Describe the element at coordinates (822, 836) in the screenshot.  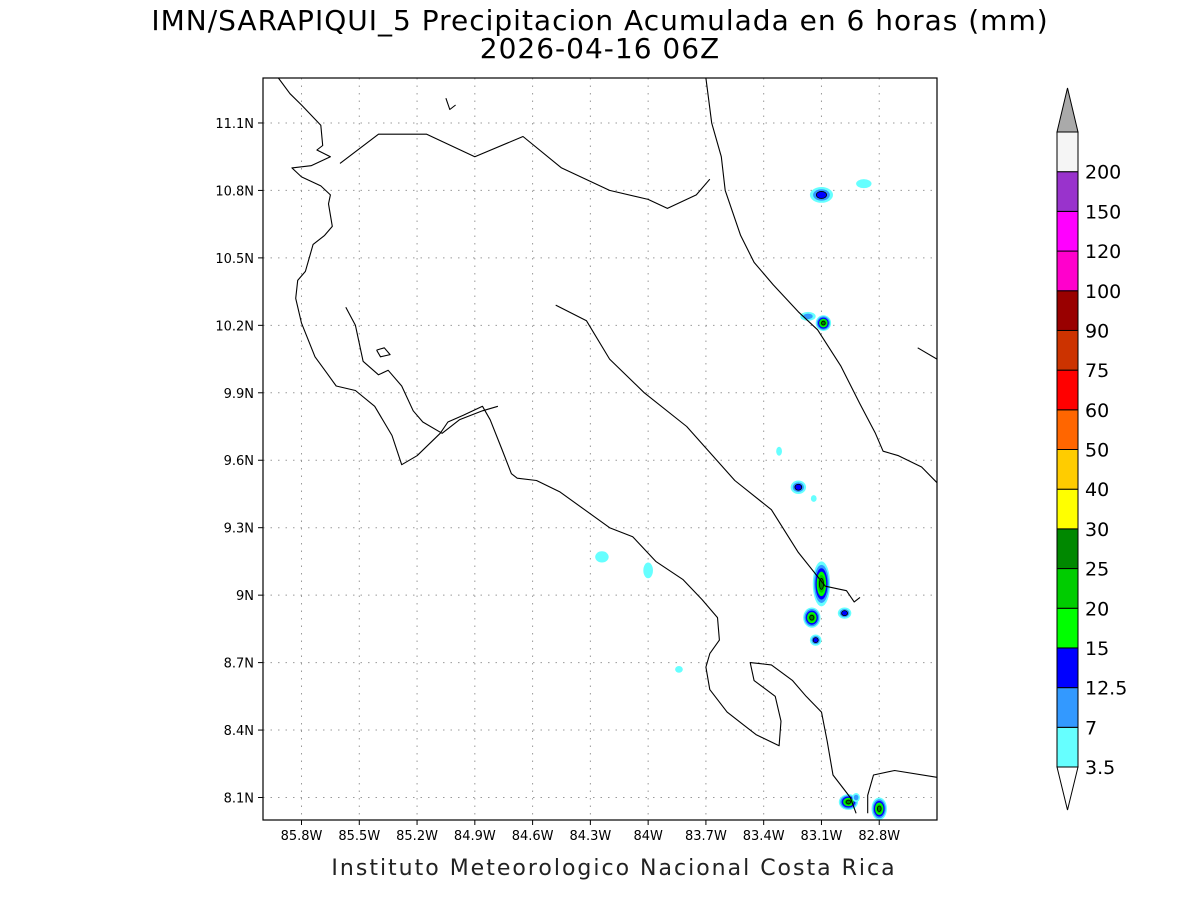
I see `x-tick-label: 83.1W` at that location.